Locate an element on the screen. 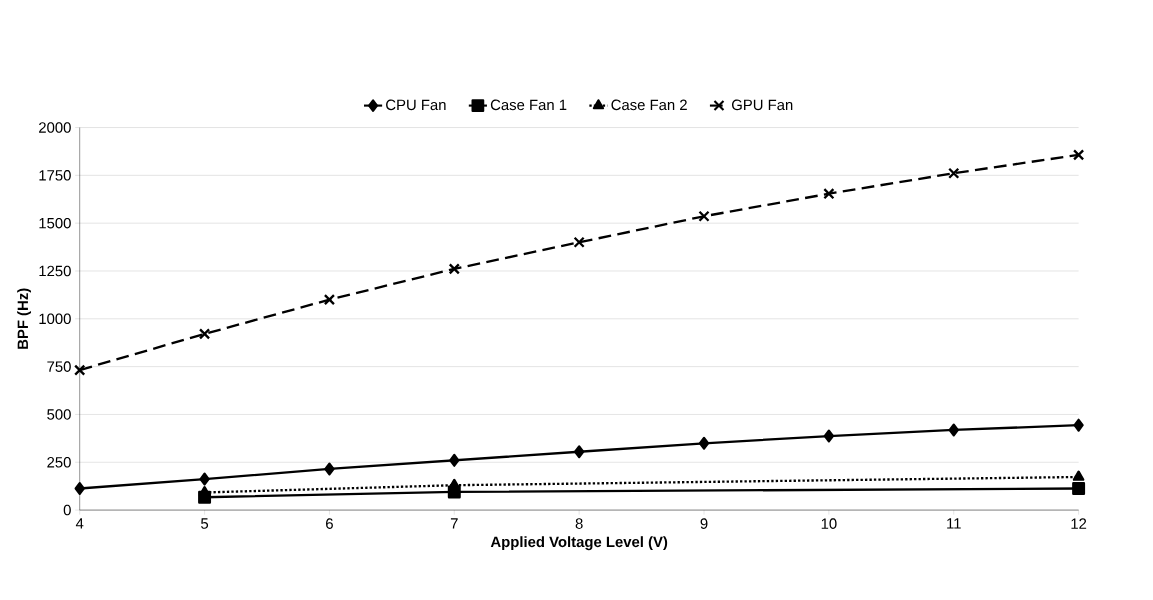  y-tick-label: 1750 is located at coordinates (55, 175).